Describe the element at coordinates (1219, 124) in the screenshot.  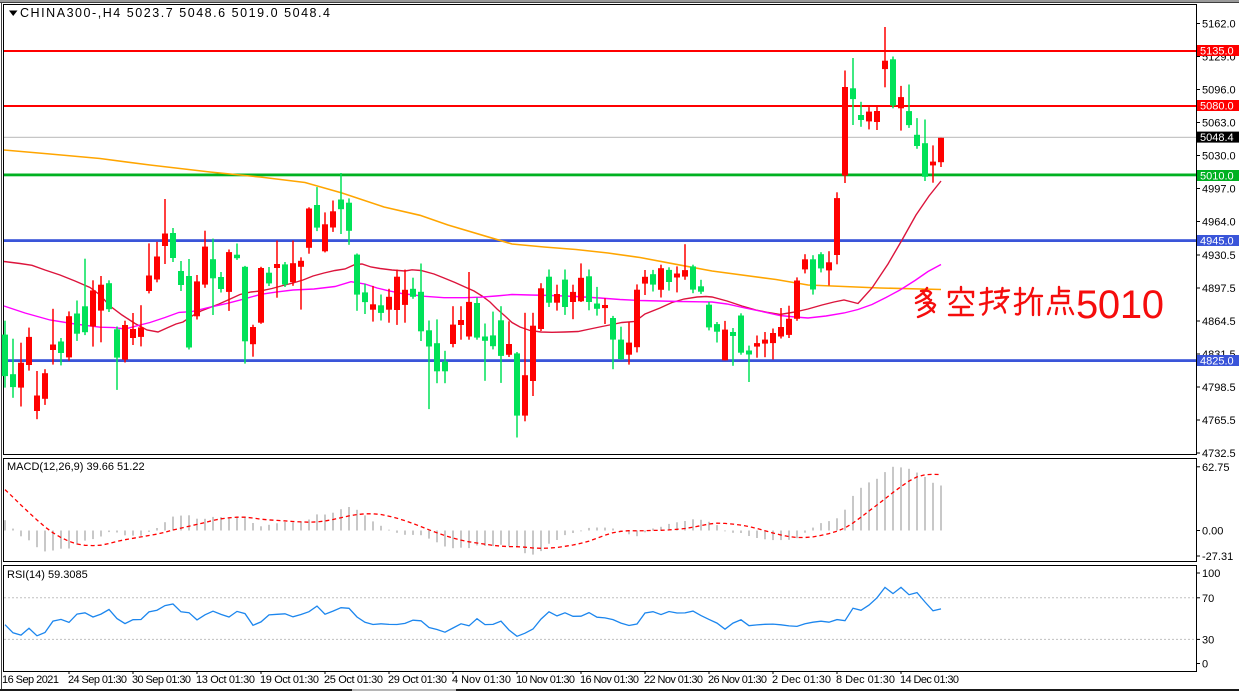
I see `svg-text: 5063.0` at that location.